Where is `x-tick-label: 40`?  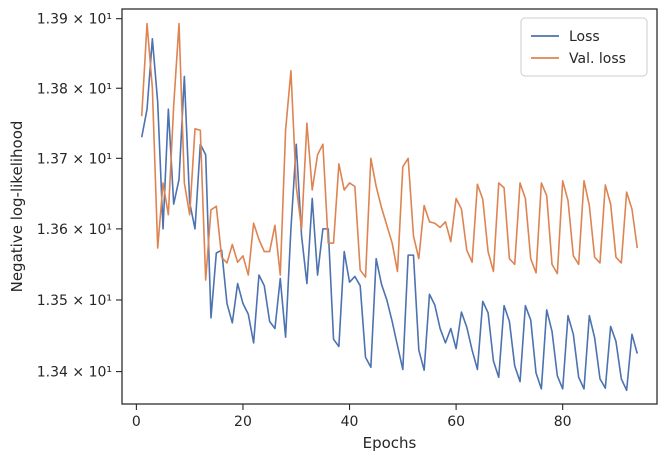 x-tick-label: 40 is located at coordinates (350, 422).